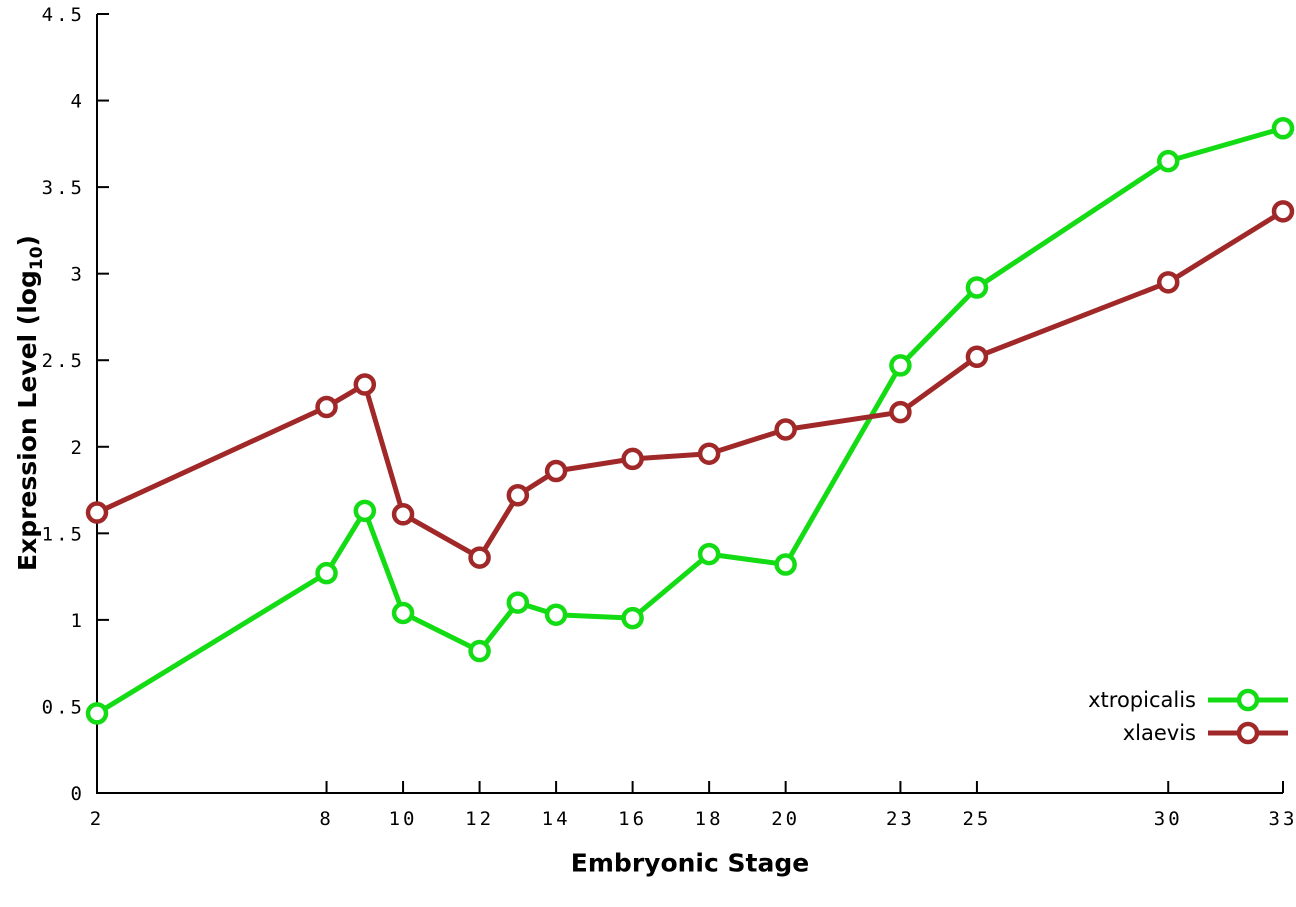 The image size is (1296, 907). What do you see at coordinates (27, 241) in the screenshot?
I see `y-axis-title-suffix: )` at bounding box center [27, 241].